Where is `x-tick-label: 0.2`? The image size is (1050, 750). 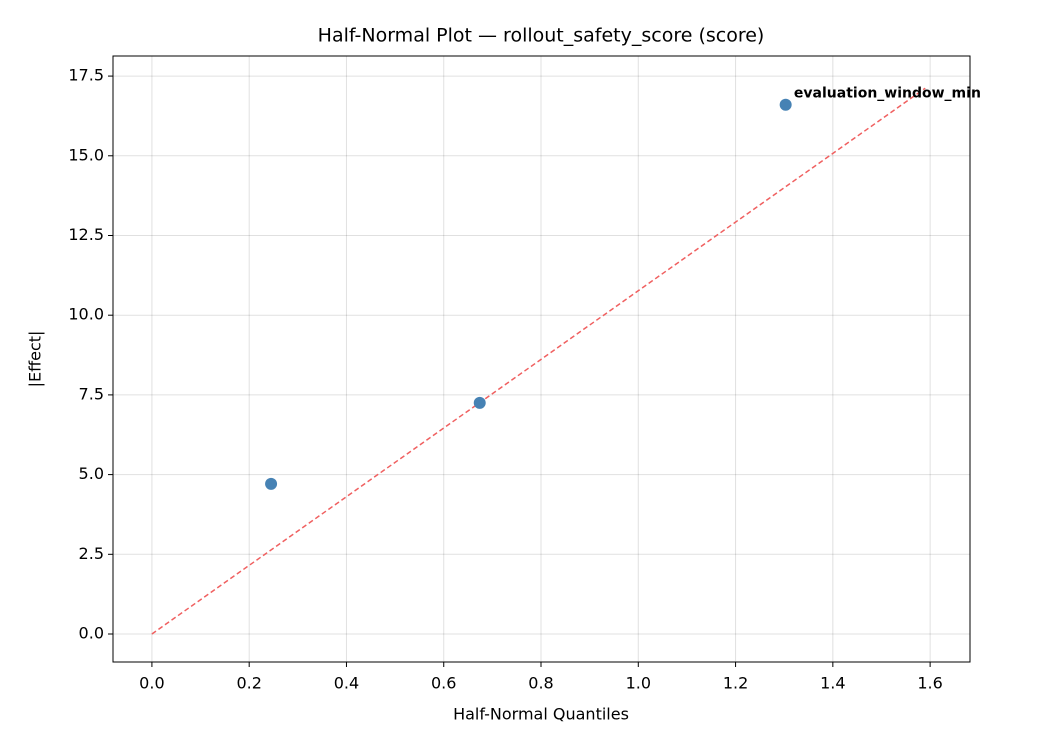
x-tick-label: 0.2 is located at coordinates (248, 683).